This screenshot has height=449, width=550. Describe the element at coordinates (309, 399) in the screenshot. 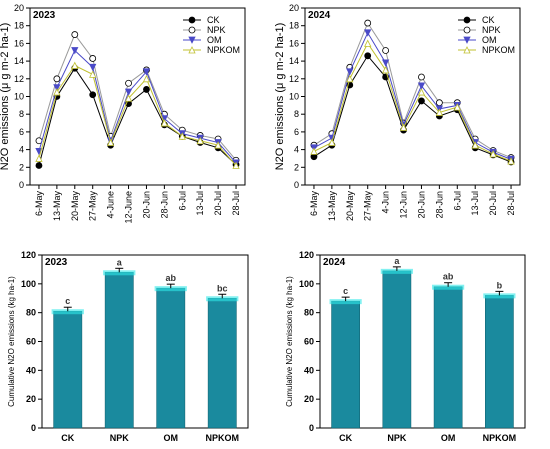

I see `y-tick-label: 20` at that location.